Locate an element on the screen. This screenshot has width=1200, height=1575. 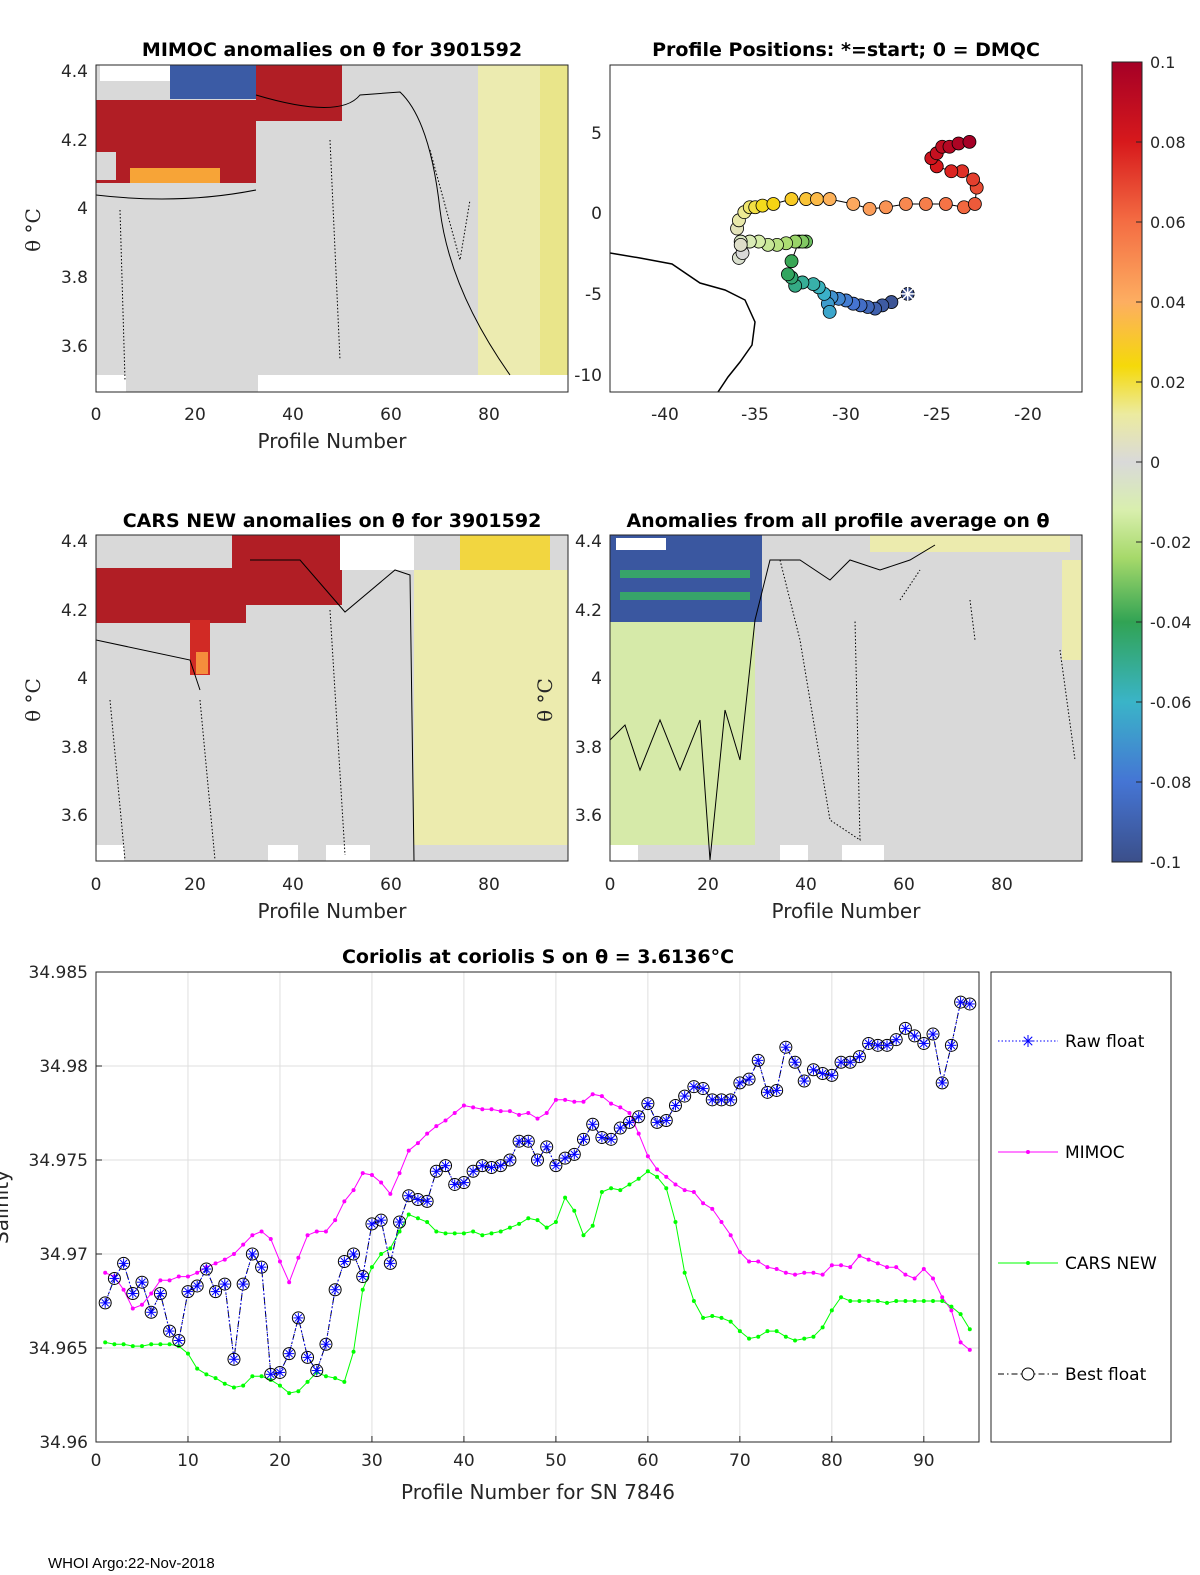
x-tick-label: 50 is located at coordinates (556, 1461).